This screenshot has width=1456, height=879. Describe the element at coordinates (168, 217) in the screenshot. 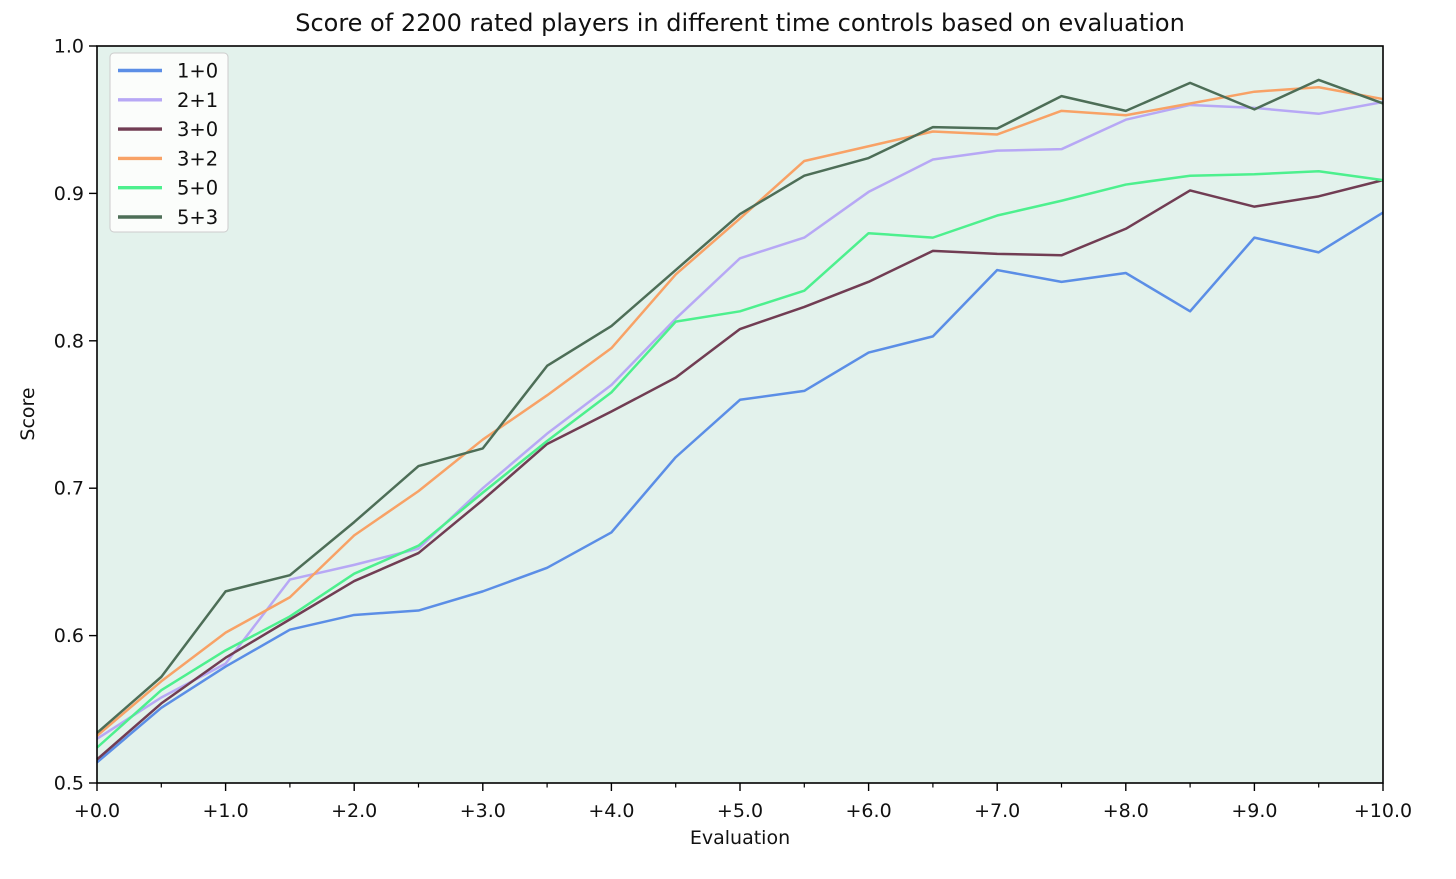

I see `legend-item-5+3: 5+3` at that location.